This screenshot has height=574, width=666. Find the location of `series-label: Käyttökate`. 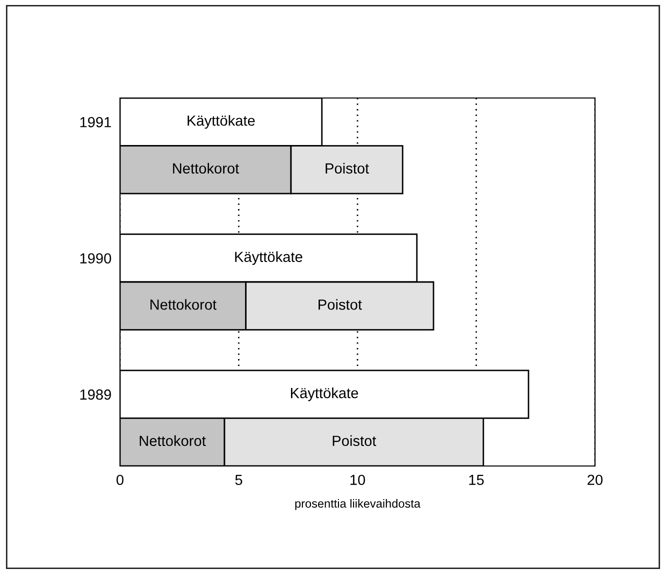

series-label: Käyttökate is located at coordinates (221, 122).